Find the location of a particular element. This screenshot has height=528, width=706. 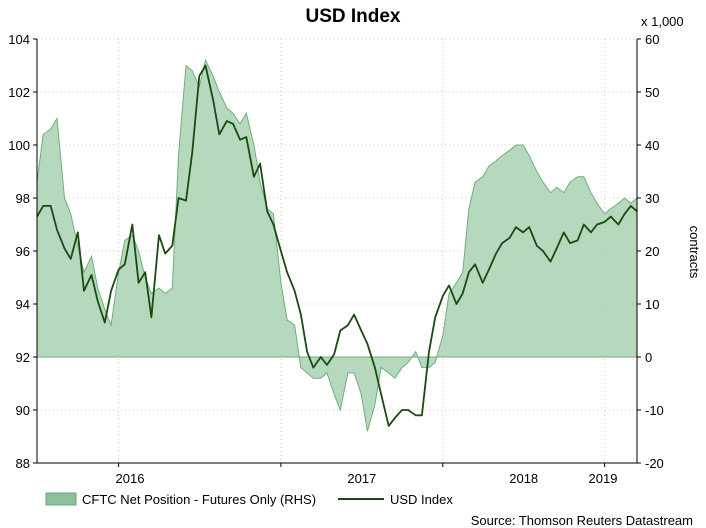

left-tick-label: 104 is located at coordinates (19, 39).